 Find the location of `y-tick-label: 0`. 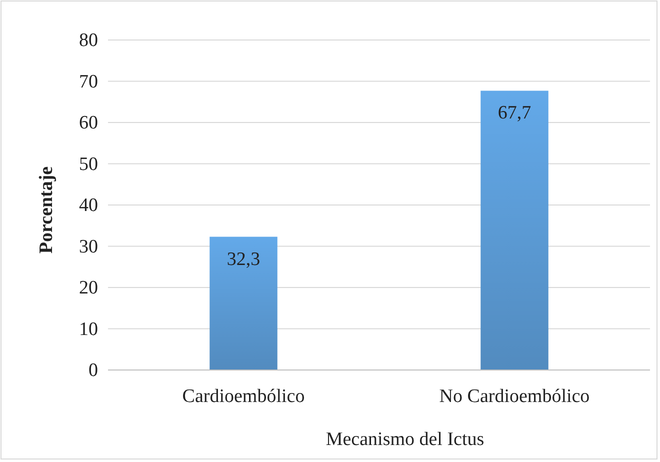

y-tick-label: 0 is located at coordinates (93, 371).